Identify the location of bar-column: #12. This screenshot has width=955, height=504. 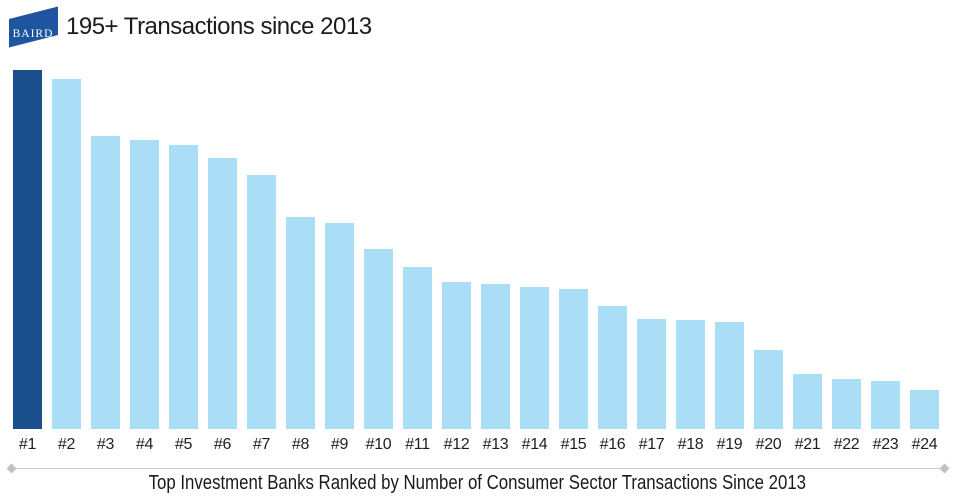
(456, 261).